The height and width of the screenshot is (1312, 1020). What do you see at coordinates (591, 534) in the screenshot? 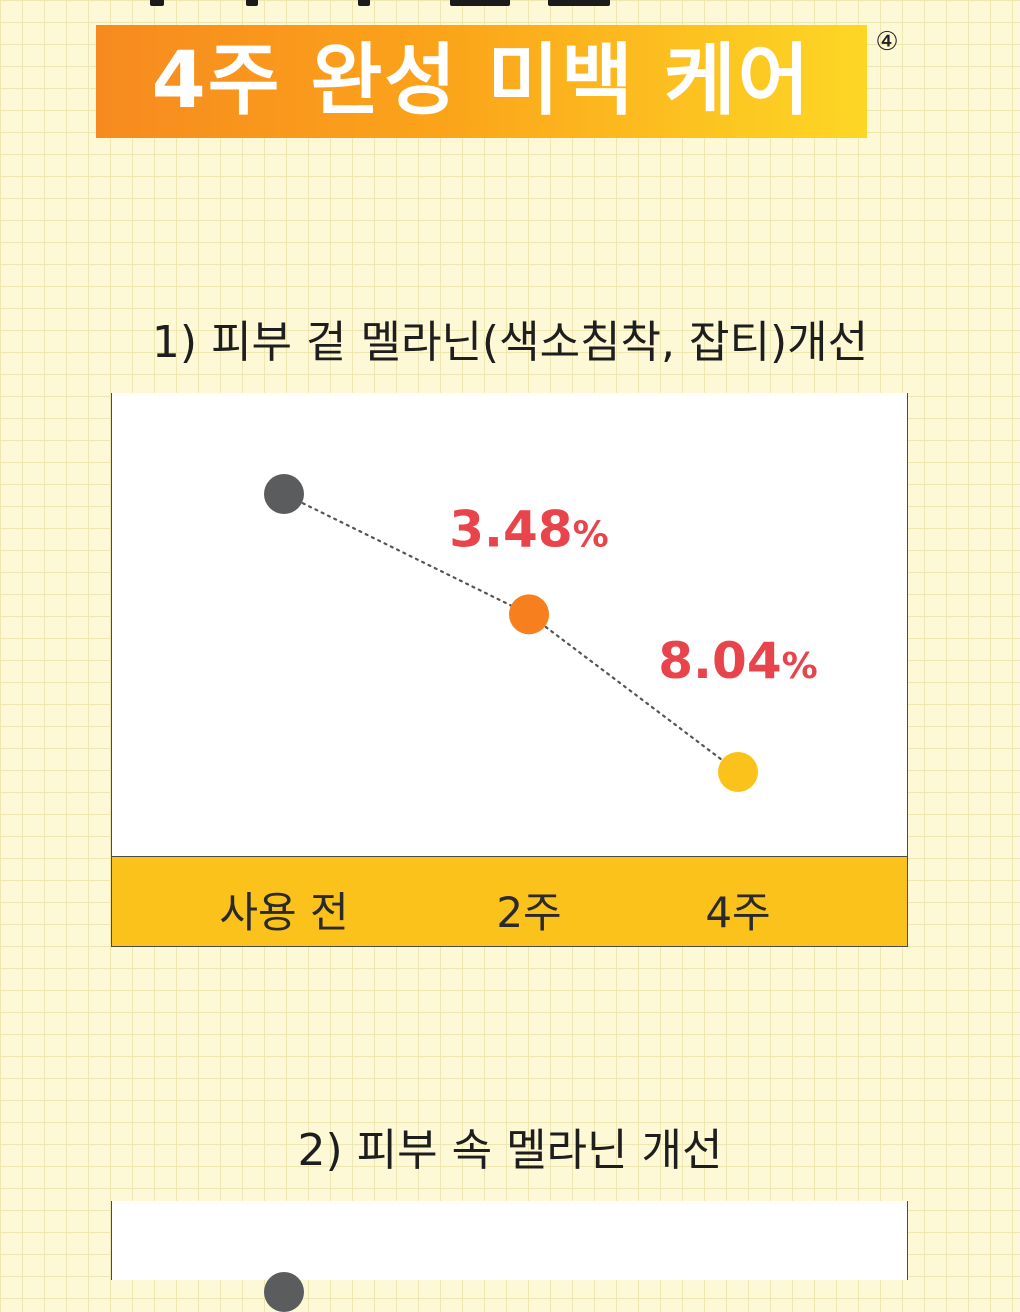
I see `annotation-week-2-unit: %` at bounding box center [591, 534].